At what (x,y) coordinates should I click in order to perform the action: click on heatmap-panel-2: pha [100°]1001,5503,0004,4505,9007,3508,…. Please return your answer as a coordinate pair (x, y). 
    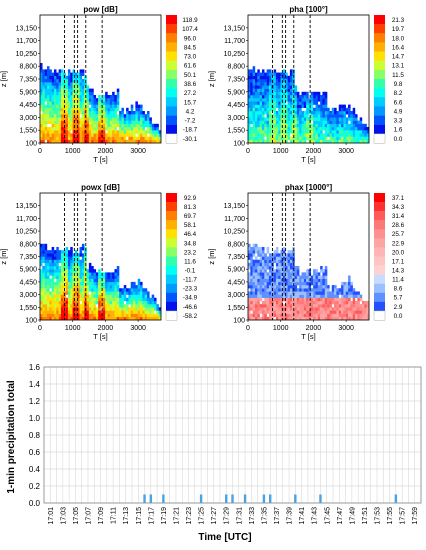
    Looking at the image, I should click on (306, 84).